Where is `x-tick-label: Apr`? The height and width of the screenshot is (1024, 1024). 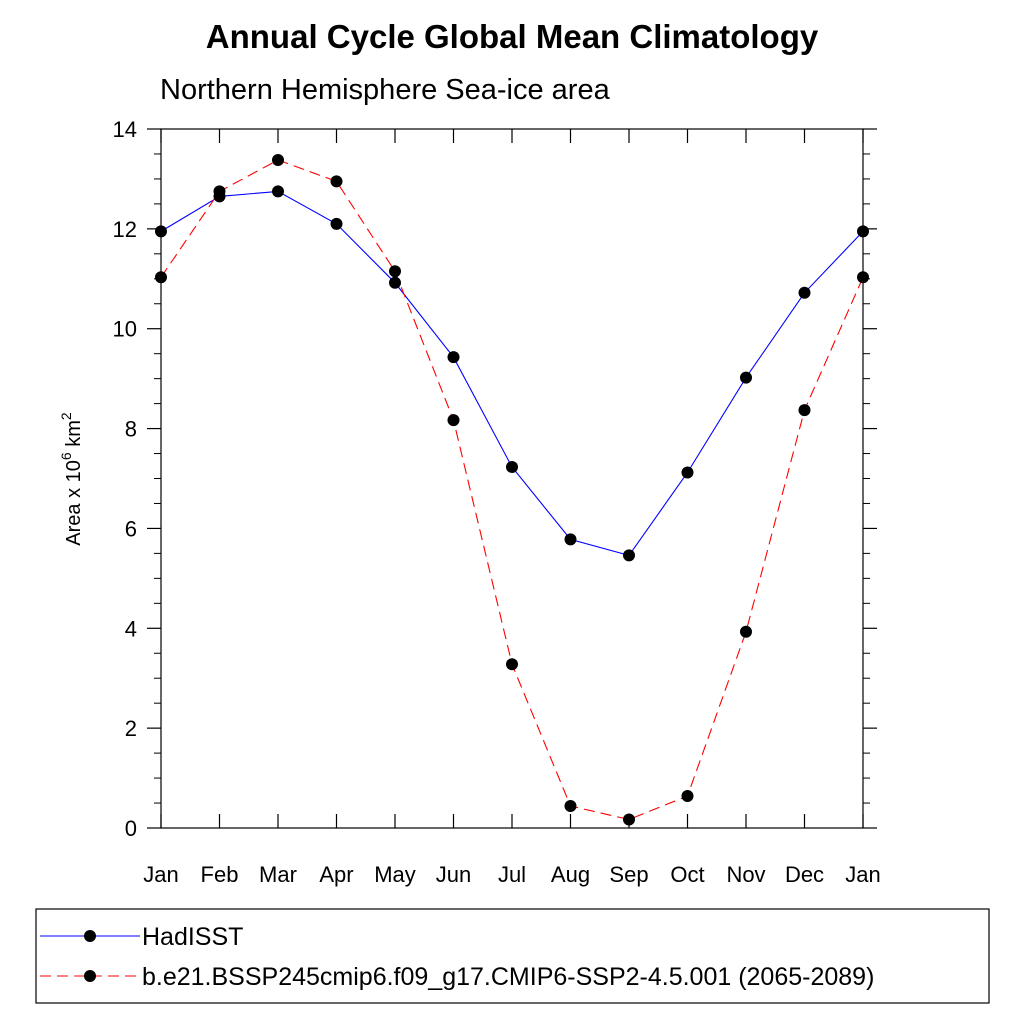
x-tick-label: Apr is located at coordinates (336, 874).